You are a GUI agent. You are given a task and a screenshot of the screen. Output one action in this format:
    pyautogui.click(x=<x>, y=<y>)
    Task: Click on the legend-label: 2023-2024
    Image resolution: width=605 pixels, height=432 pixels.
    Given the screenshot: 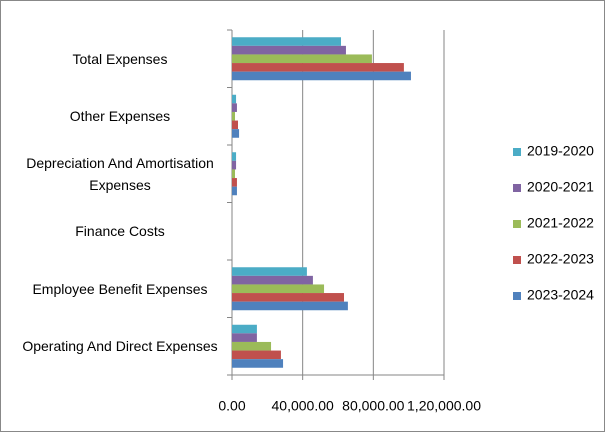 What is the action you would take?
    pyautogui.click(x=560, y=295)
    